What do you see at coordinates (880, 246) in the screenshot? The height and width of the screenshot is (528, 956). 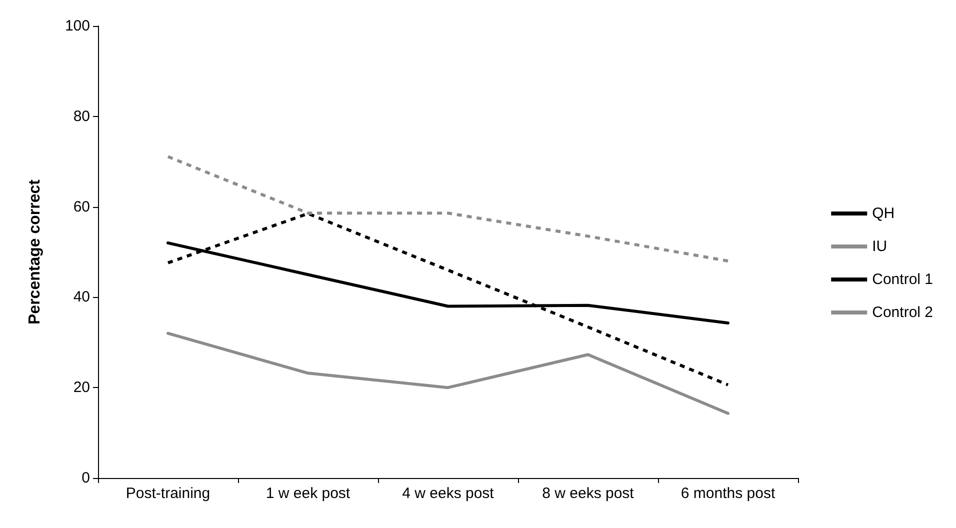 I see `legend-label: IU` at bounding box center [880, 246].